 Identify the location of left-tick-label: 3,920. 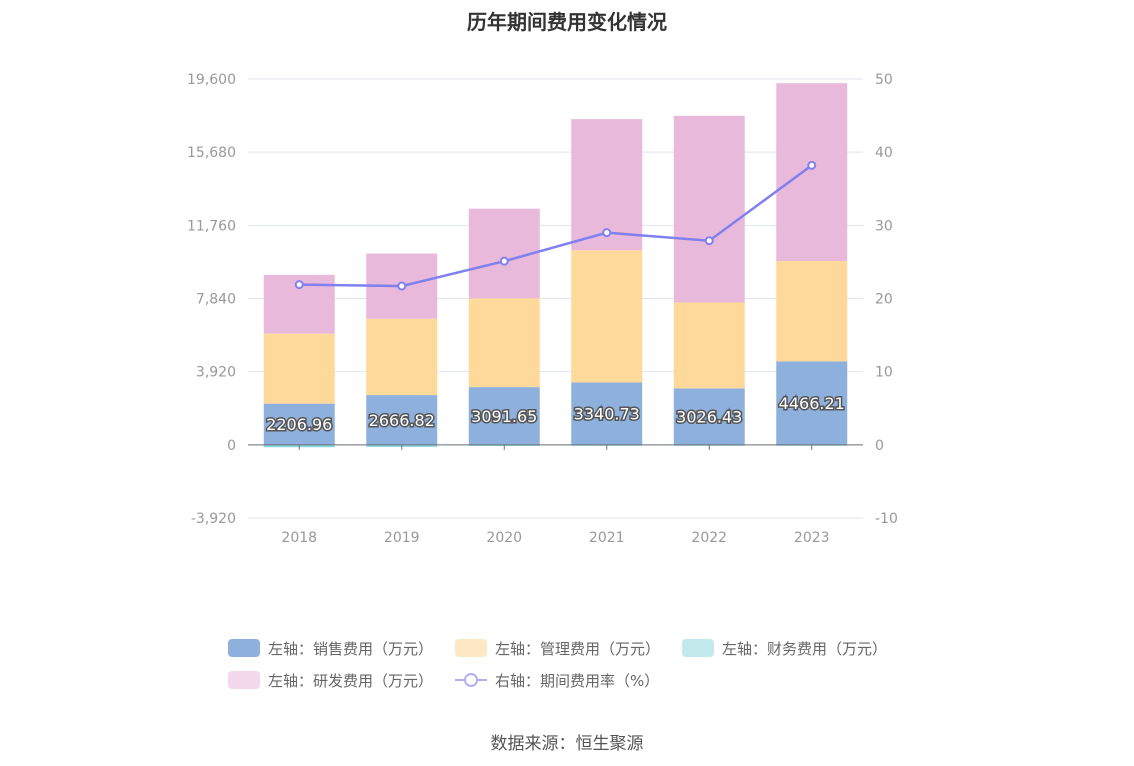
(216, 373).